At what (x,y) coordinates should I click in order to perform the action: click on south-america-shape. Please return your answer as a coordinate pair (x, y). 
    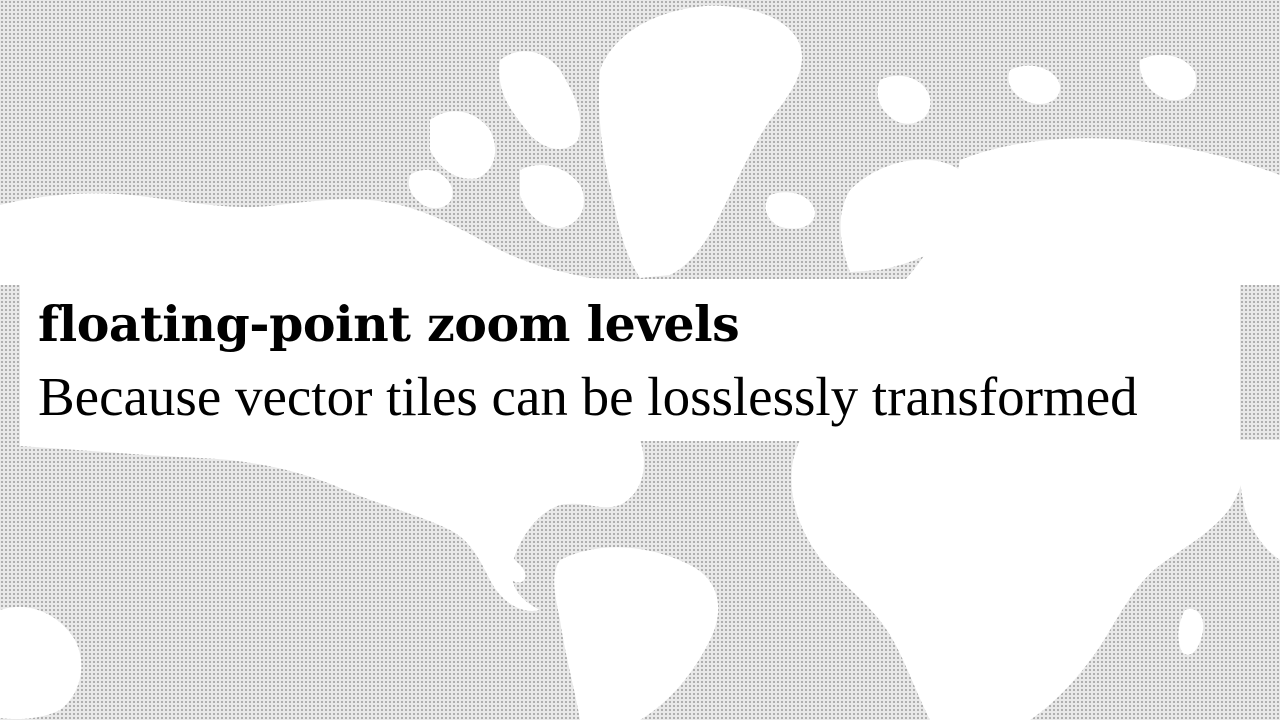
    Looking at the image, I should click on (636, 633).